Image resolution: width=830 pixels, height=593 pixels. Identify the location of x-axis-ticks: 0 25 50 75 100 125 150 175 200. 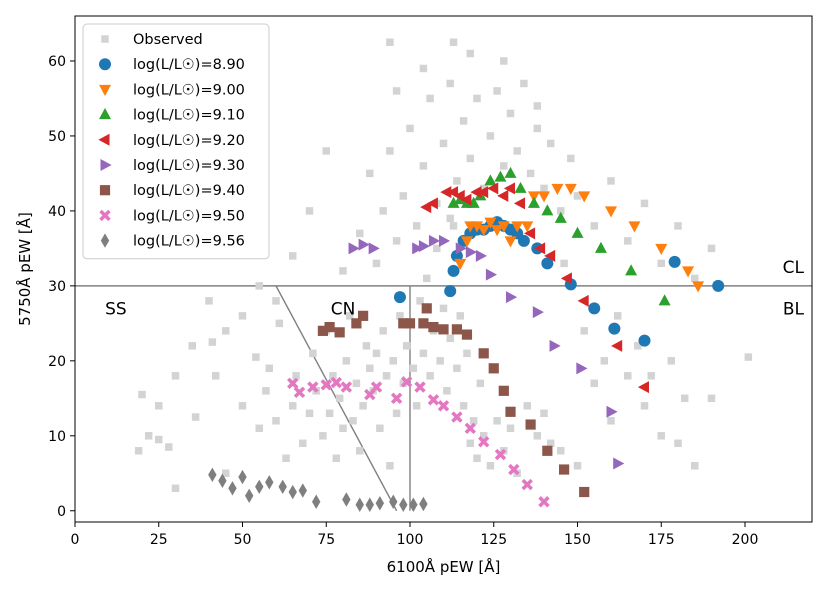
(415, 535).